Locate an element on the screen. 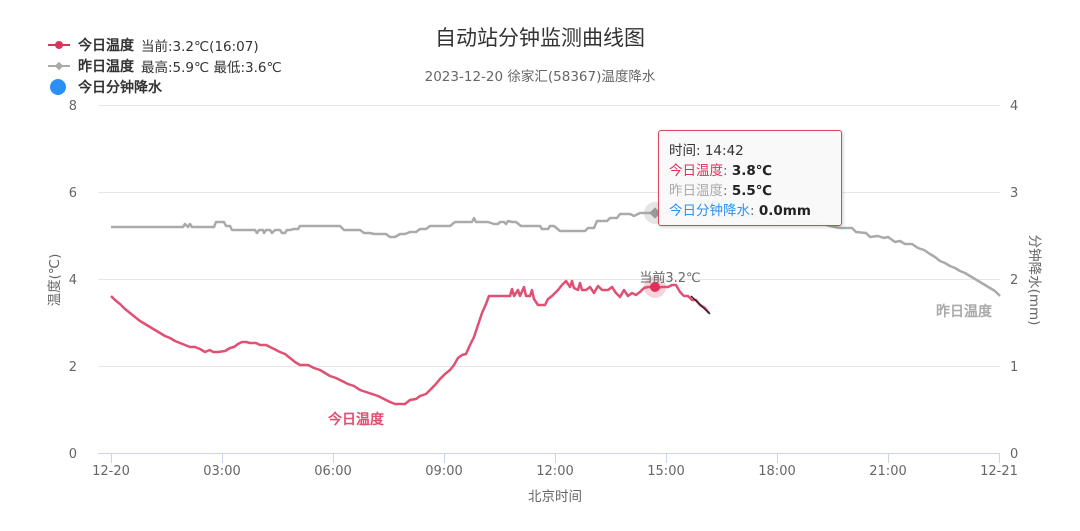 This screenshot has width=1080, height=531. current-temp-annotation: 当前3.2℃ is located at coordinates (669, 278).